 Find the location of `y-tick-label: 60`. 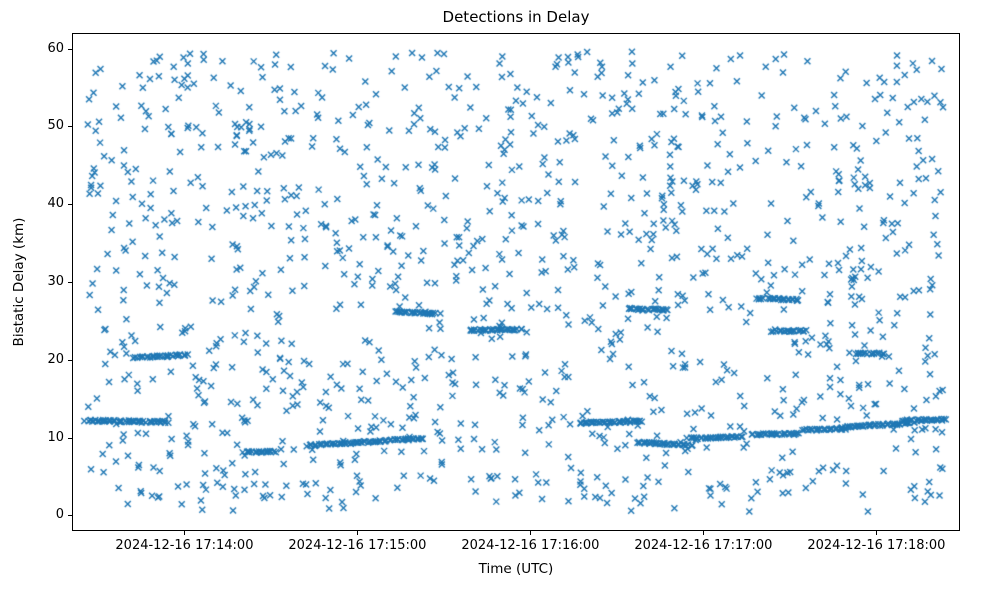

y-tick-label: 60 is located at coordinates (55, 48).